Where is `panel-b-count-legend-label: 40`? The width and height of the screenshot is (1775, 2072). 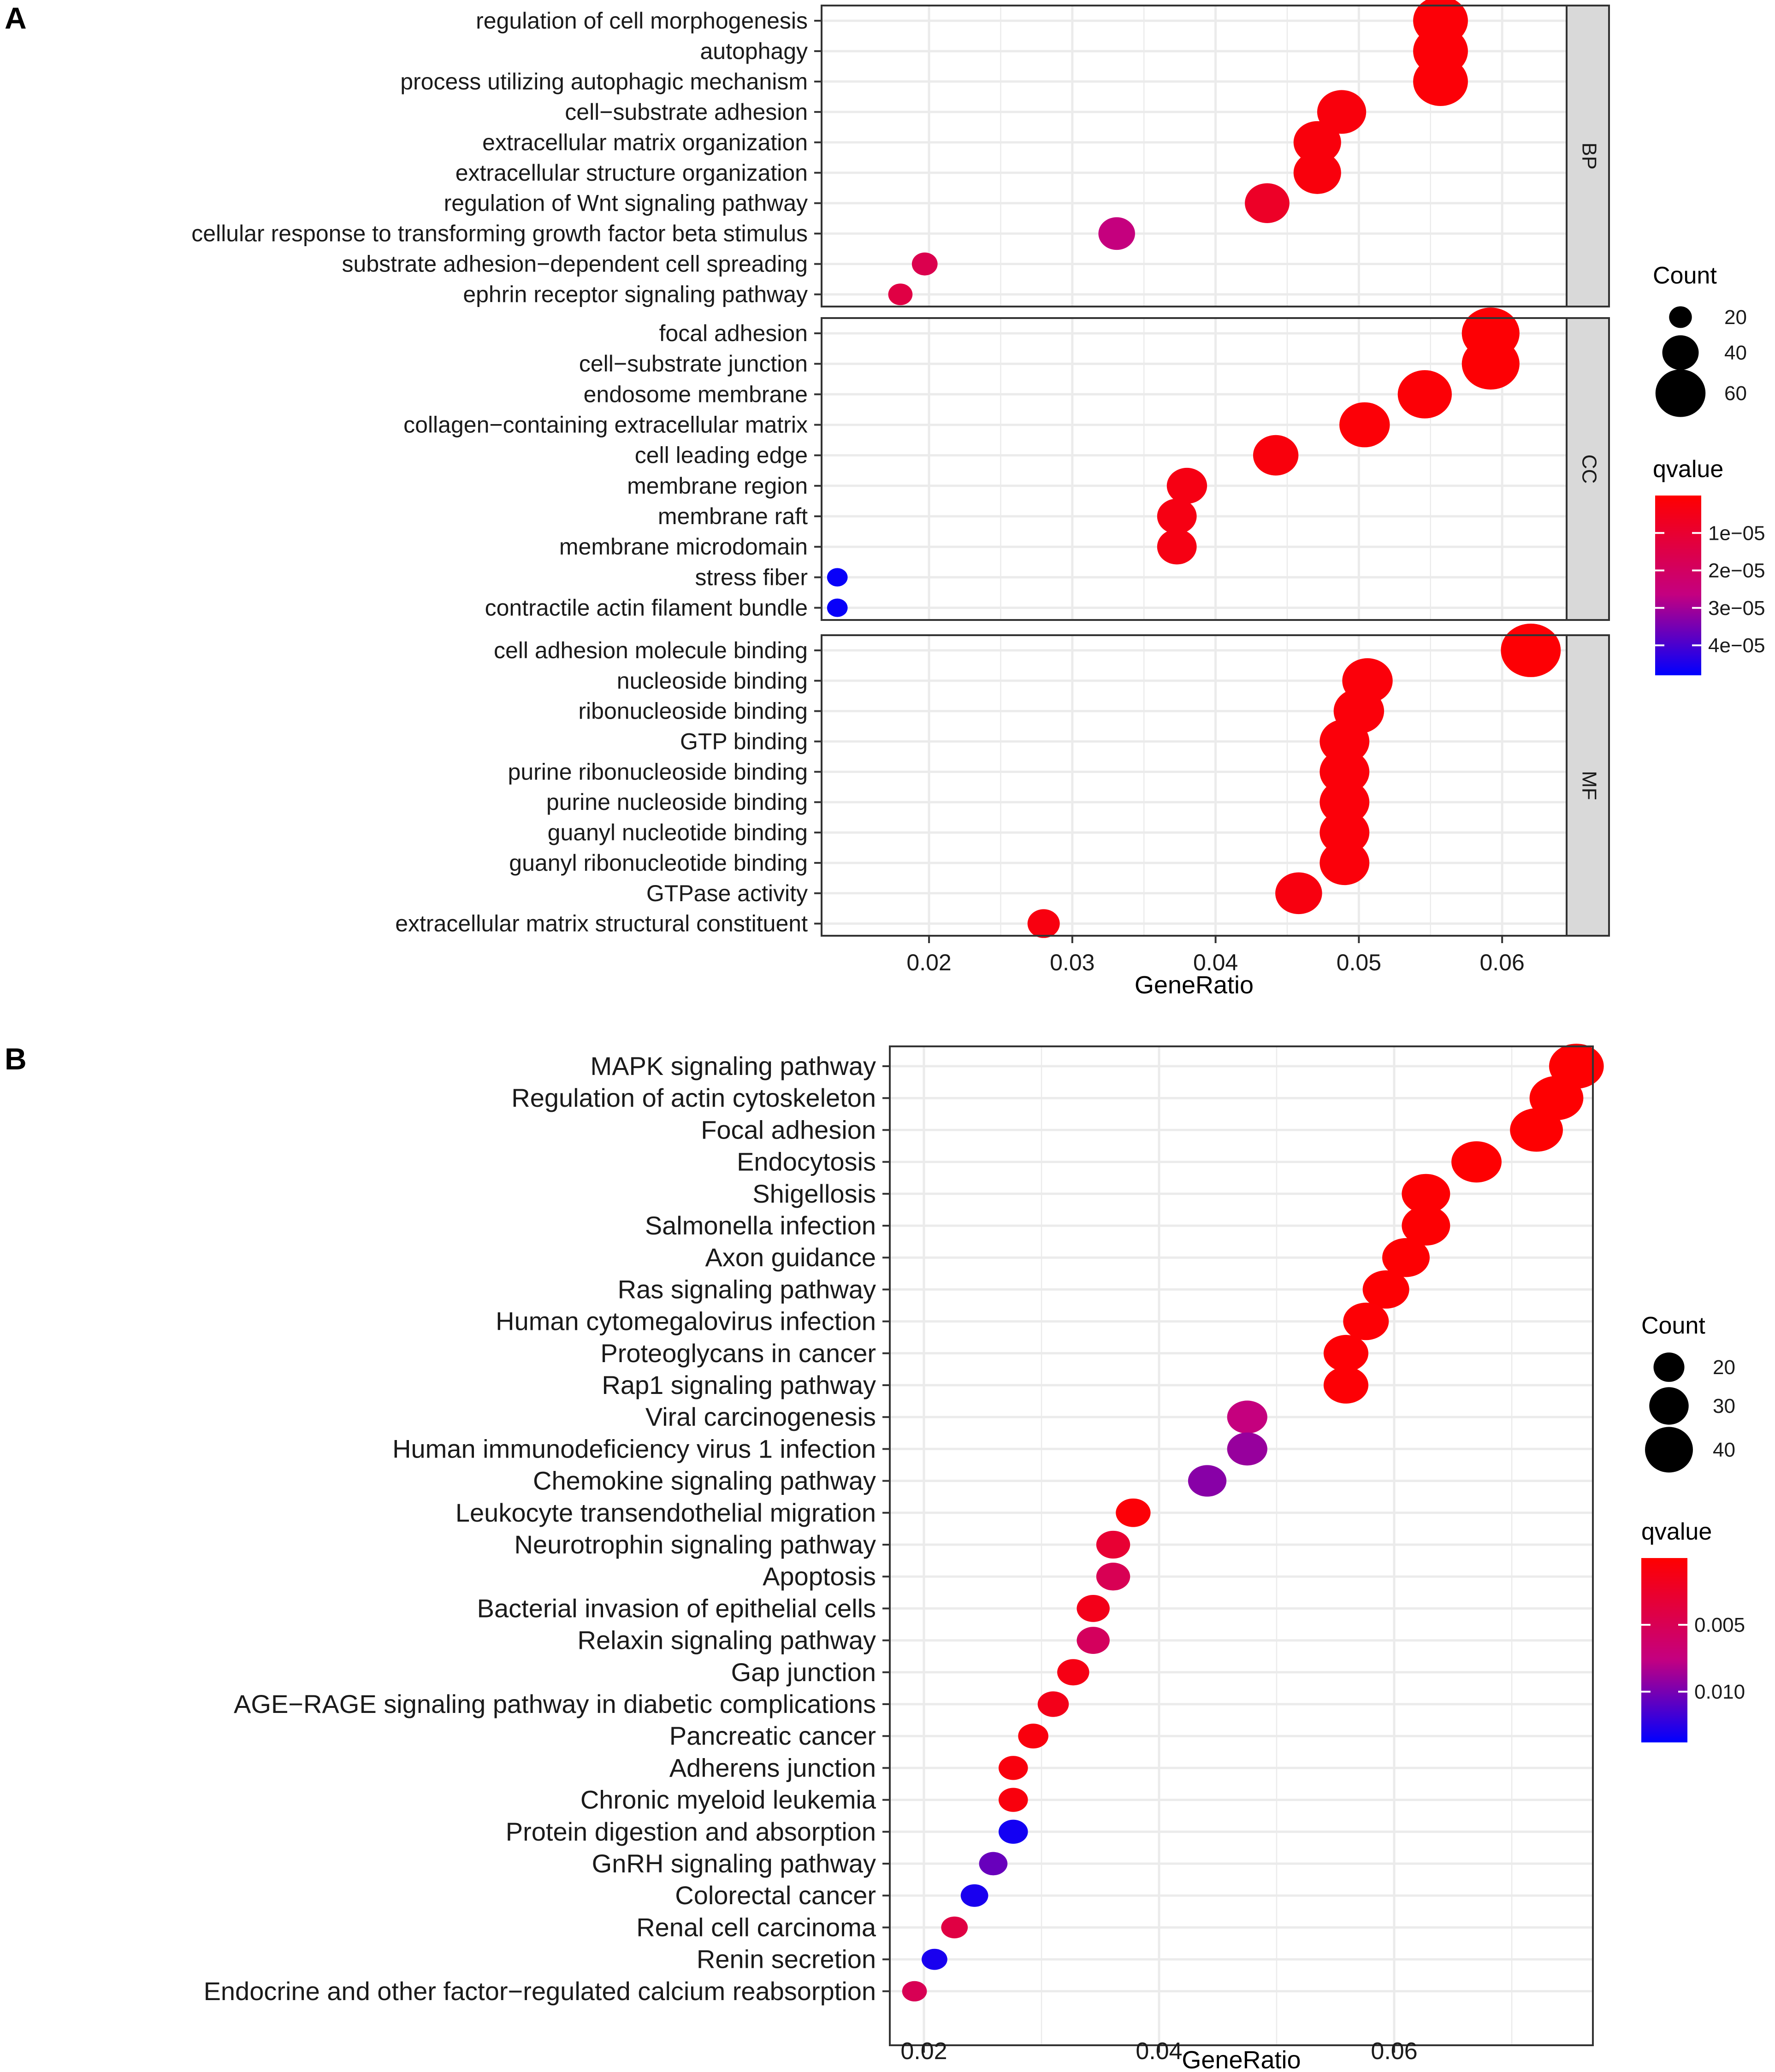
panel-b-count-legend-label: 40 is located at coordinates (1724, 1450).